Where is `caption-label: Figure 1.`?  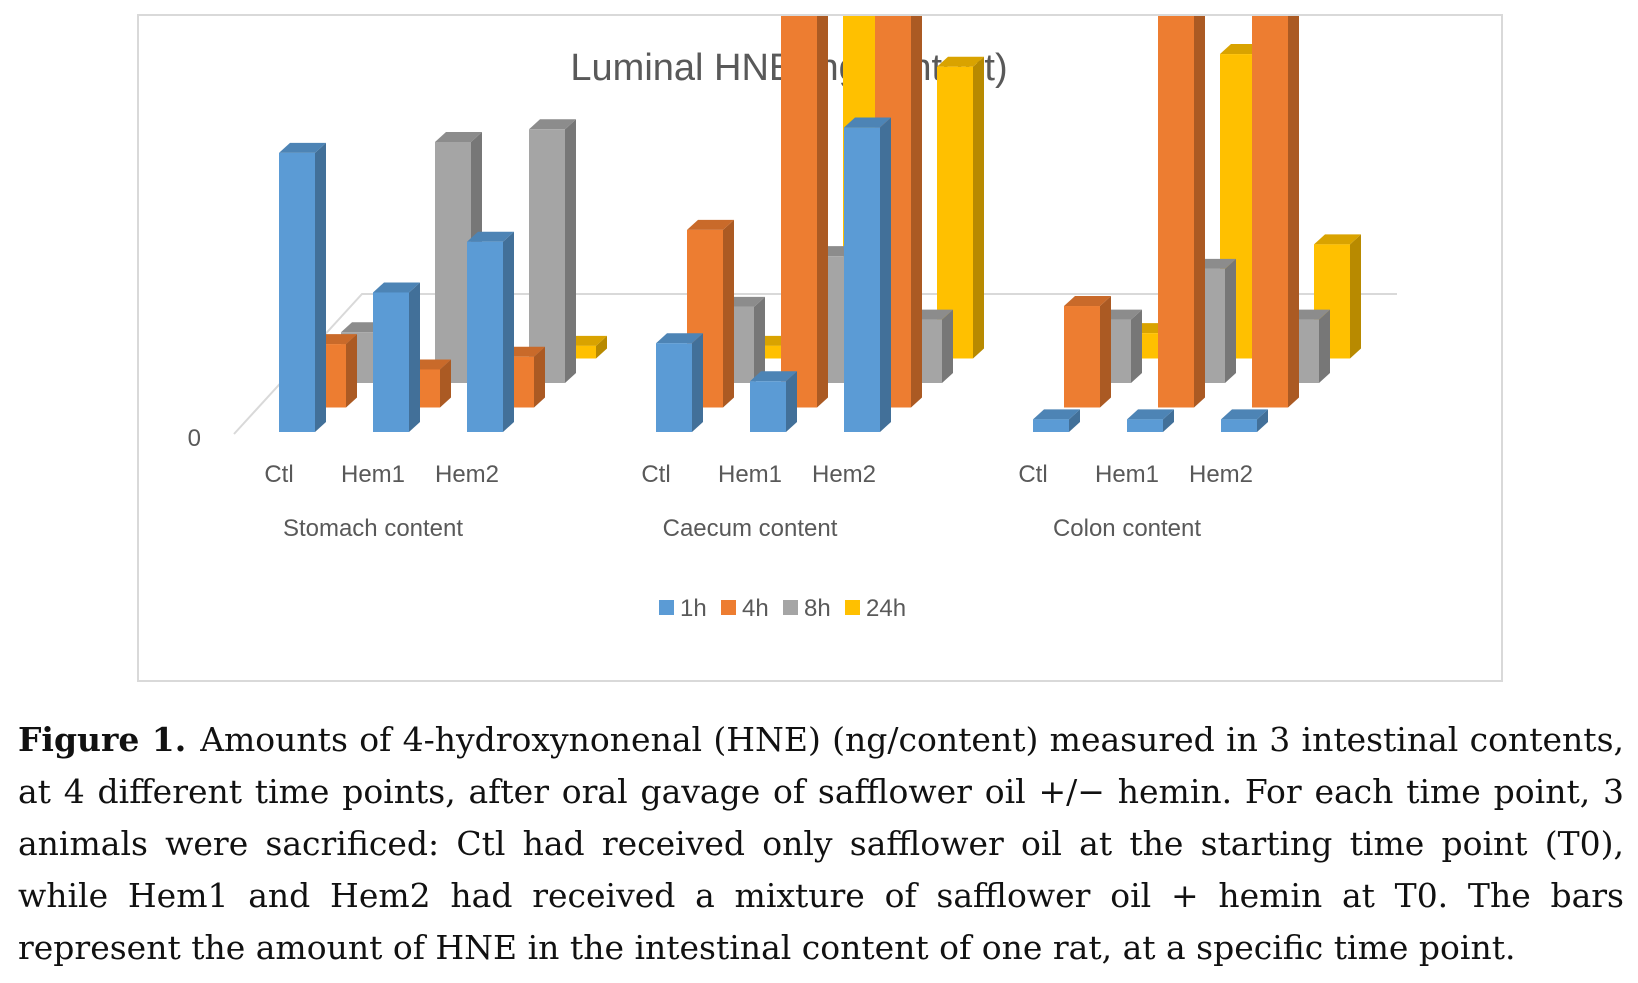 caption-label: Figure 1. is located at coordinates (102, 739).